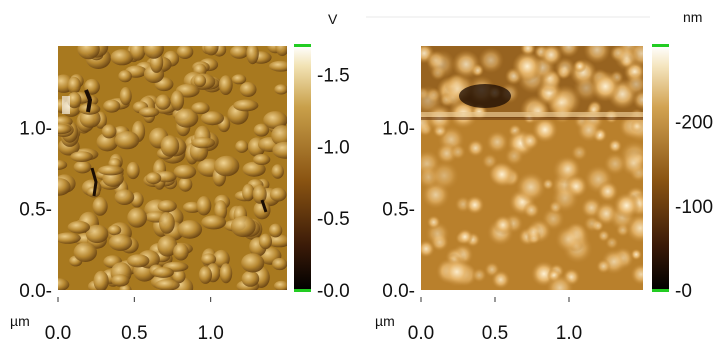  Describe the element at coordinates (333, 19) in the screenshot. I see `colorbar-unit-amplitude: V` at that location.